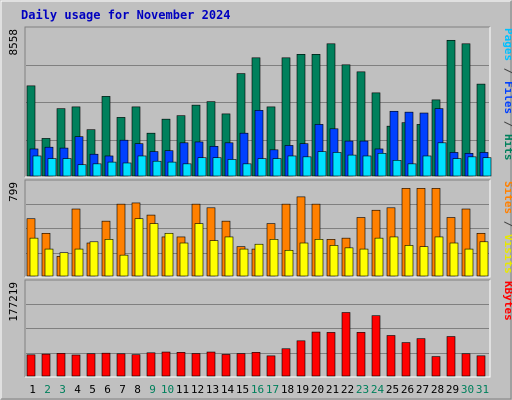  I want to click on x-tick-label-day-1: 1, so click(32, 389).